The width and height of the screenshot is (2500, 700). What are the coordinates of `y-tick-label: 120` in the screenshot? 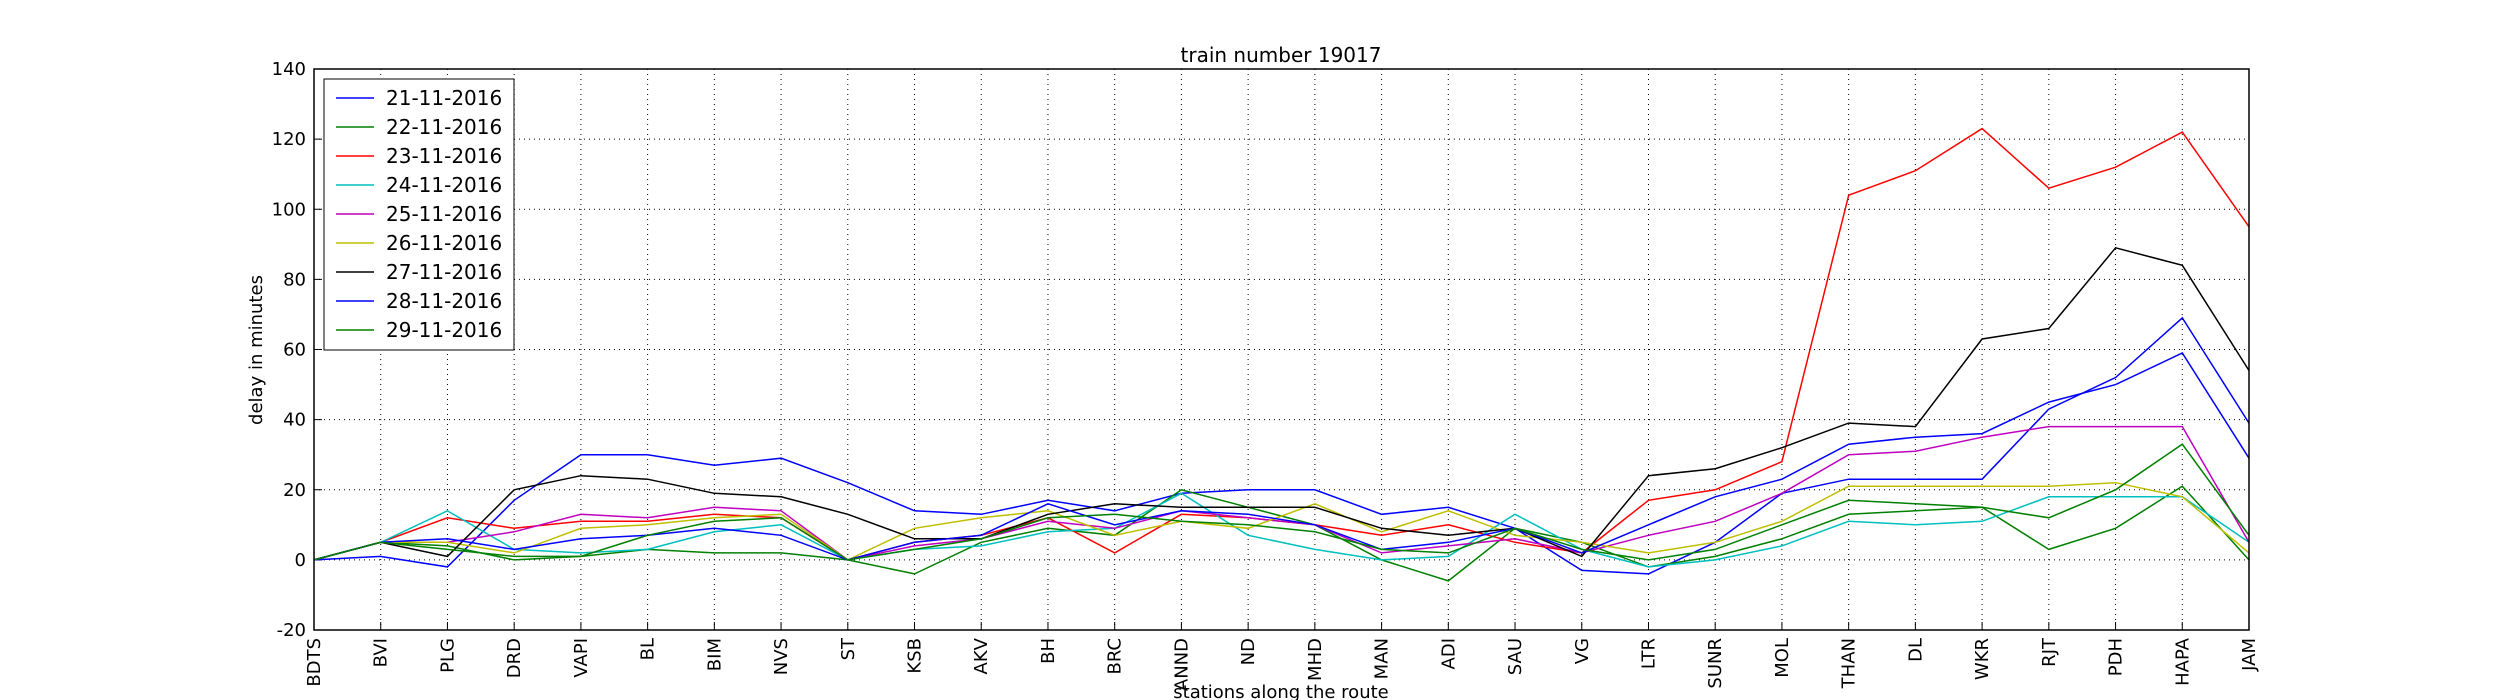 It's located at (289, 139).